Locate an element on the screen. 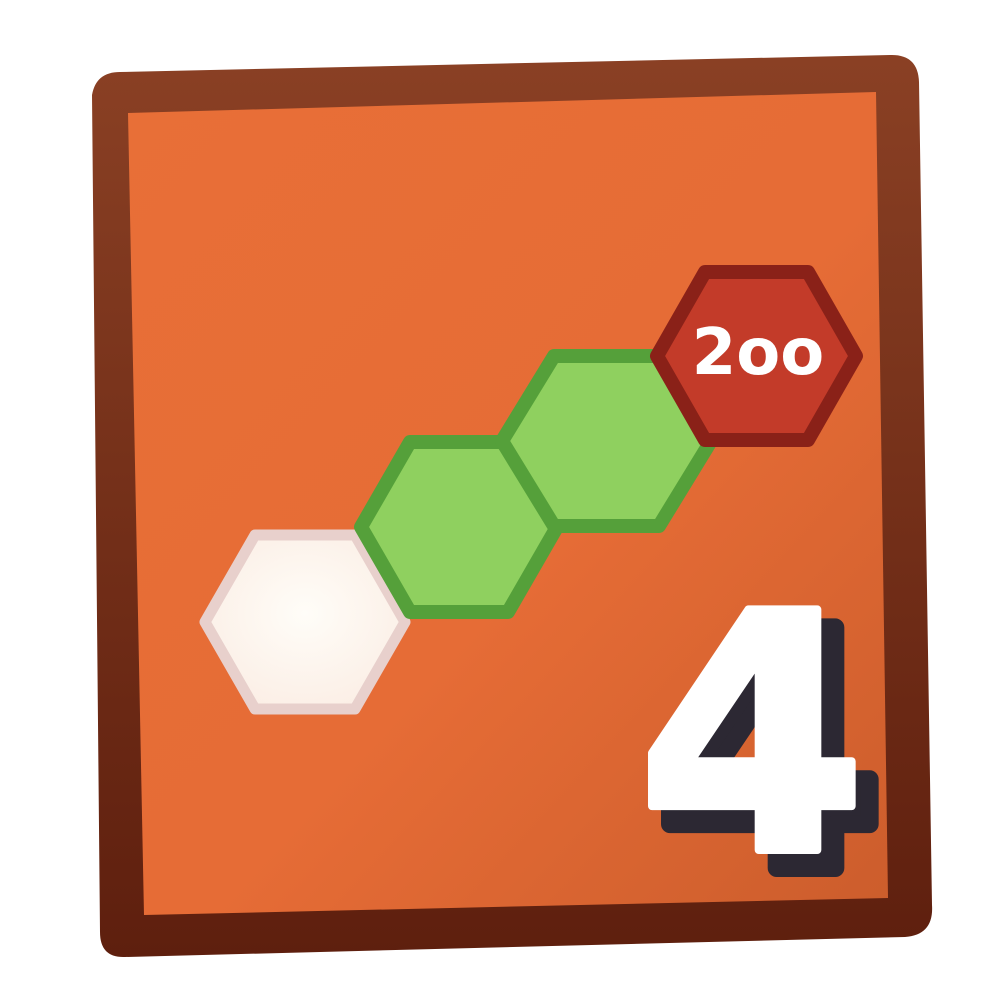  start-hex-cell is located at coordinates (305, 622).